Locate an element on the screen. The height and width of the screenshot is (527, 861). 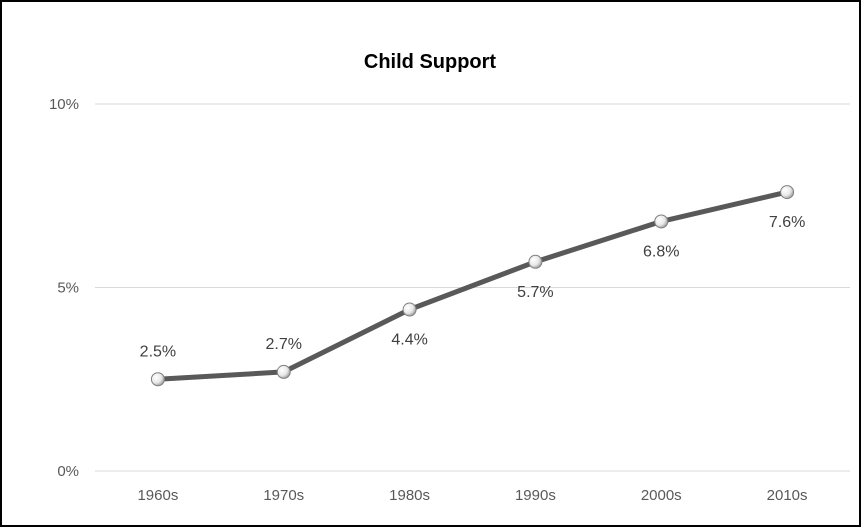
data-label: 2.5% is located at coordinates (158, 351).